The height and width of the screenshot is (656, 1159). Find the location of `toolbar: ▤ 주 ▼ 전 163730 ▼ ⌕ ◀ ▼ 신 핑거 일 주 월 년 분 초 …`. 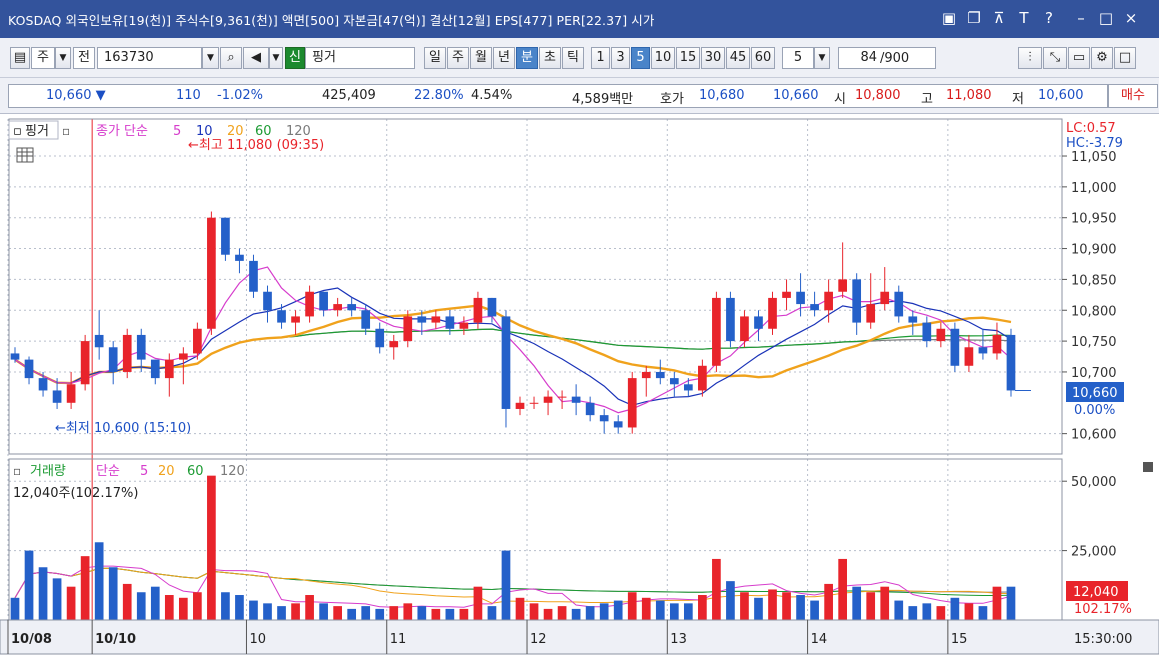

toolbar: ▤ 주 ▼ 전 163730 ▼ ⌕ ◀ ▼ 신 핑거 일 주 월 년 분 초 … is located at coordinates (579, 58).